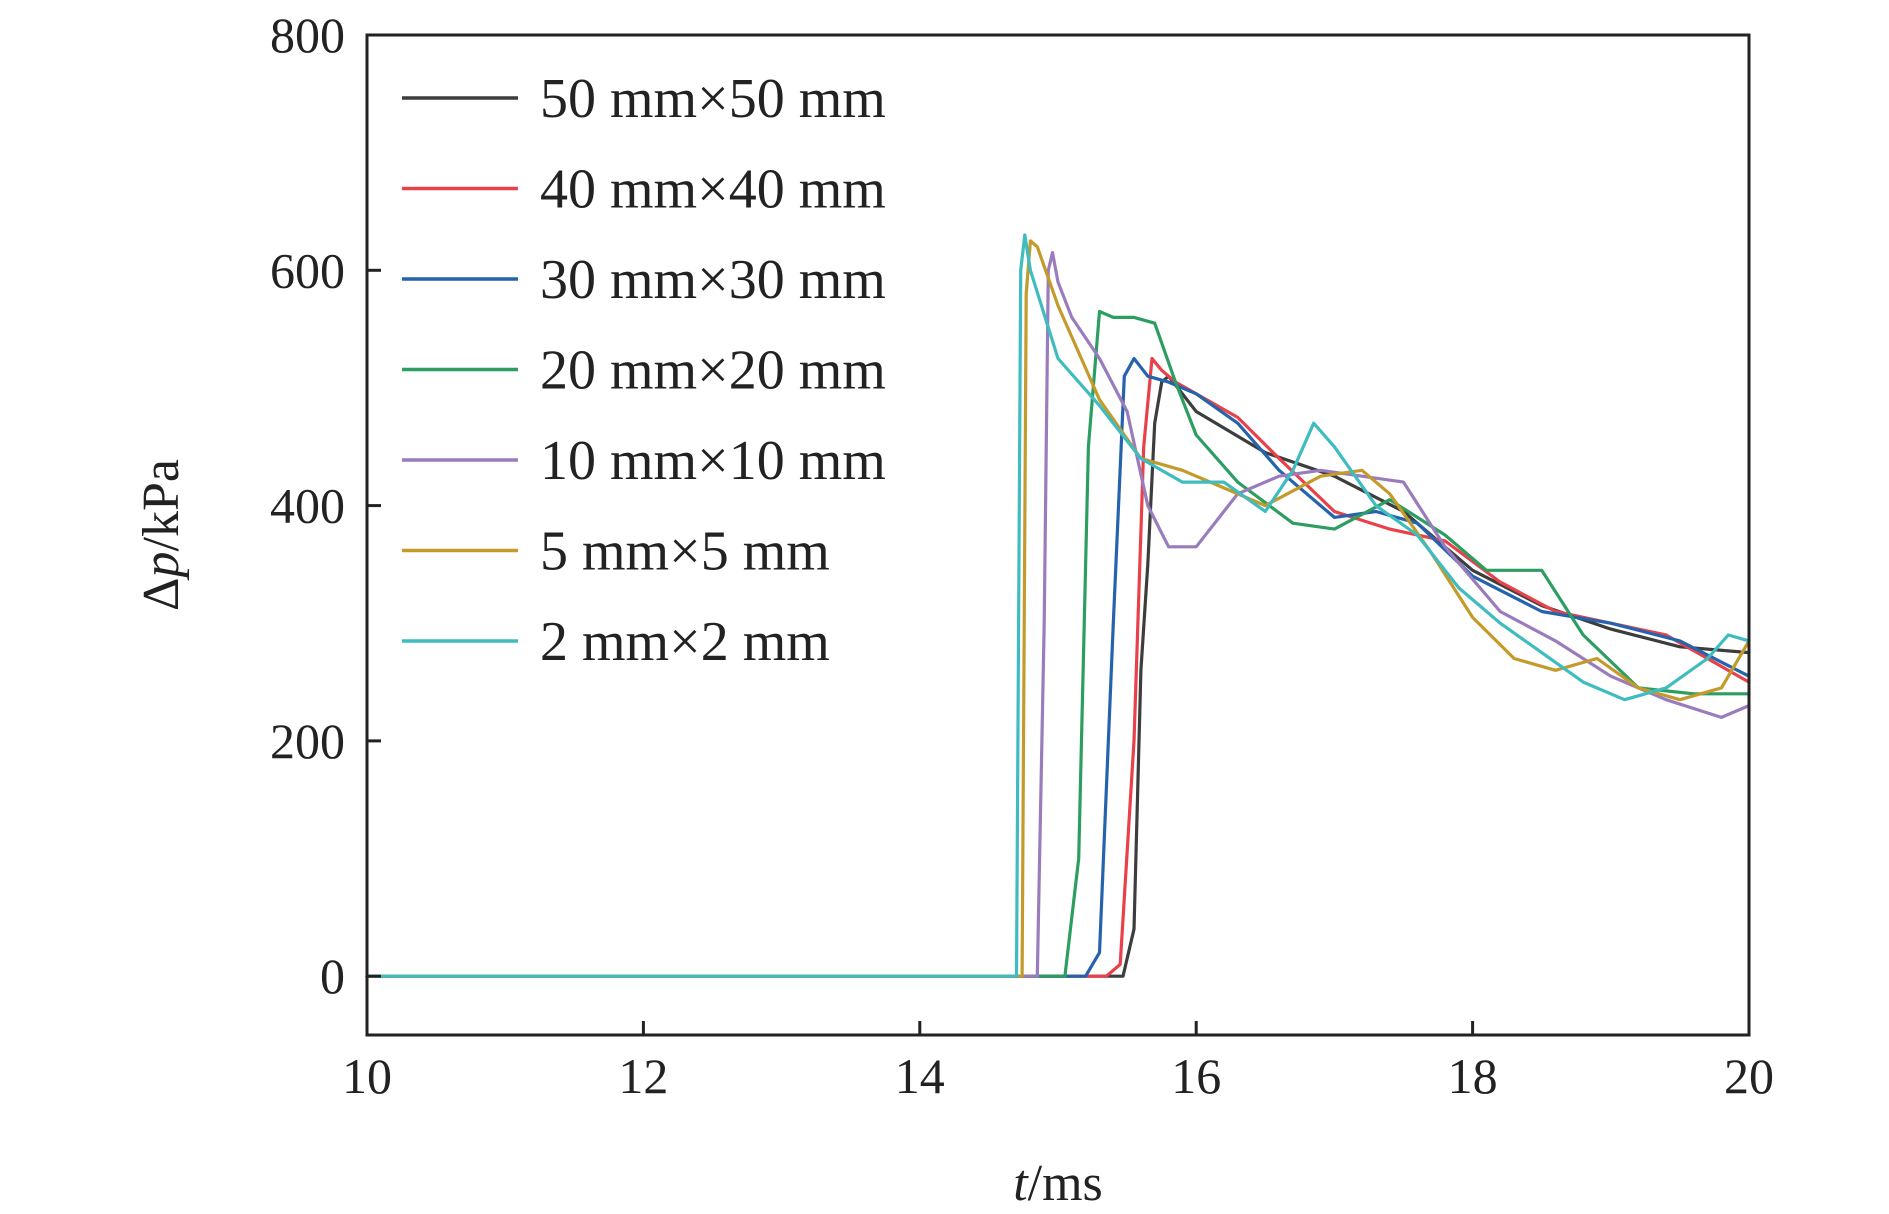 The width and height of the screenshot is (1889, 1214). Describe the element at coordinates (685, 552) in the screenshot. I see `legend-label: 5 mm×5 mm` at that location.